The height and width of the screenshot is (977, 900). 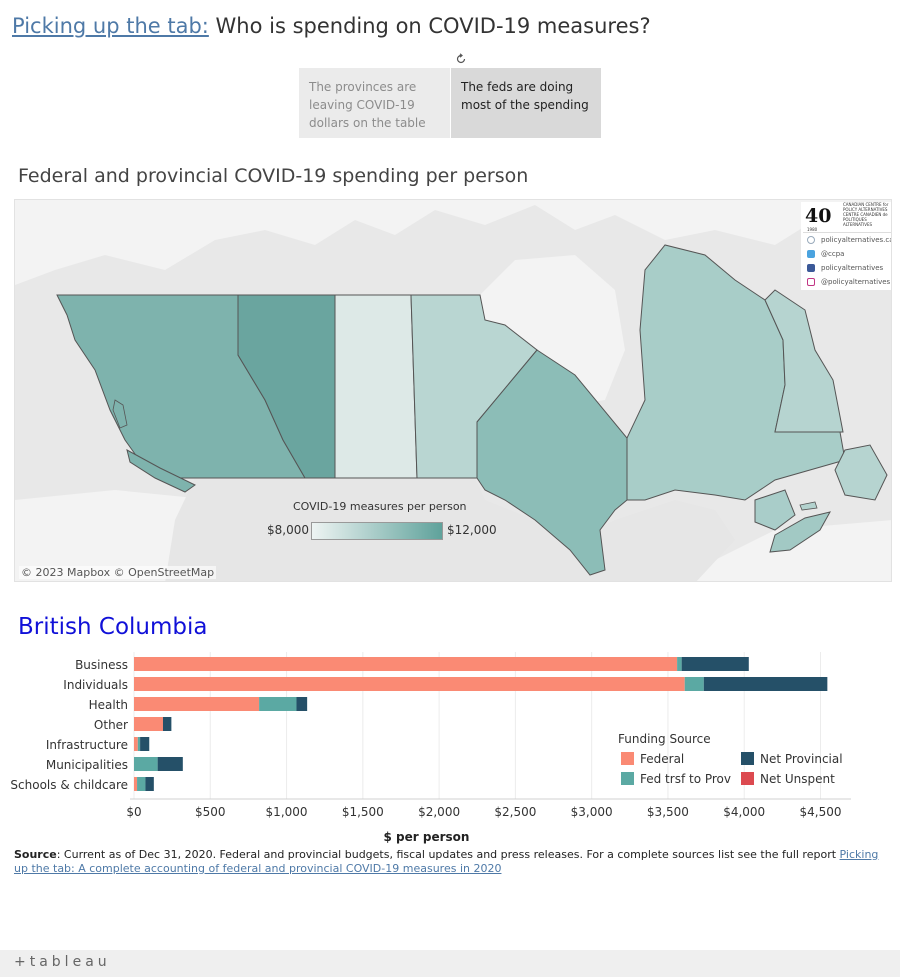 I want to click on province-ontario, so click(x=552, y=462).